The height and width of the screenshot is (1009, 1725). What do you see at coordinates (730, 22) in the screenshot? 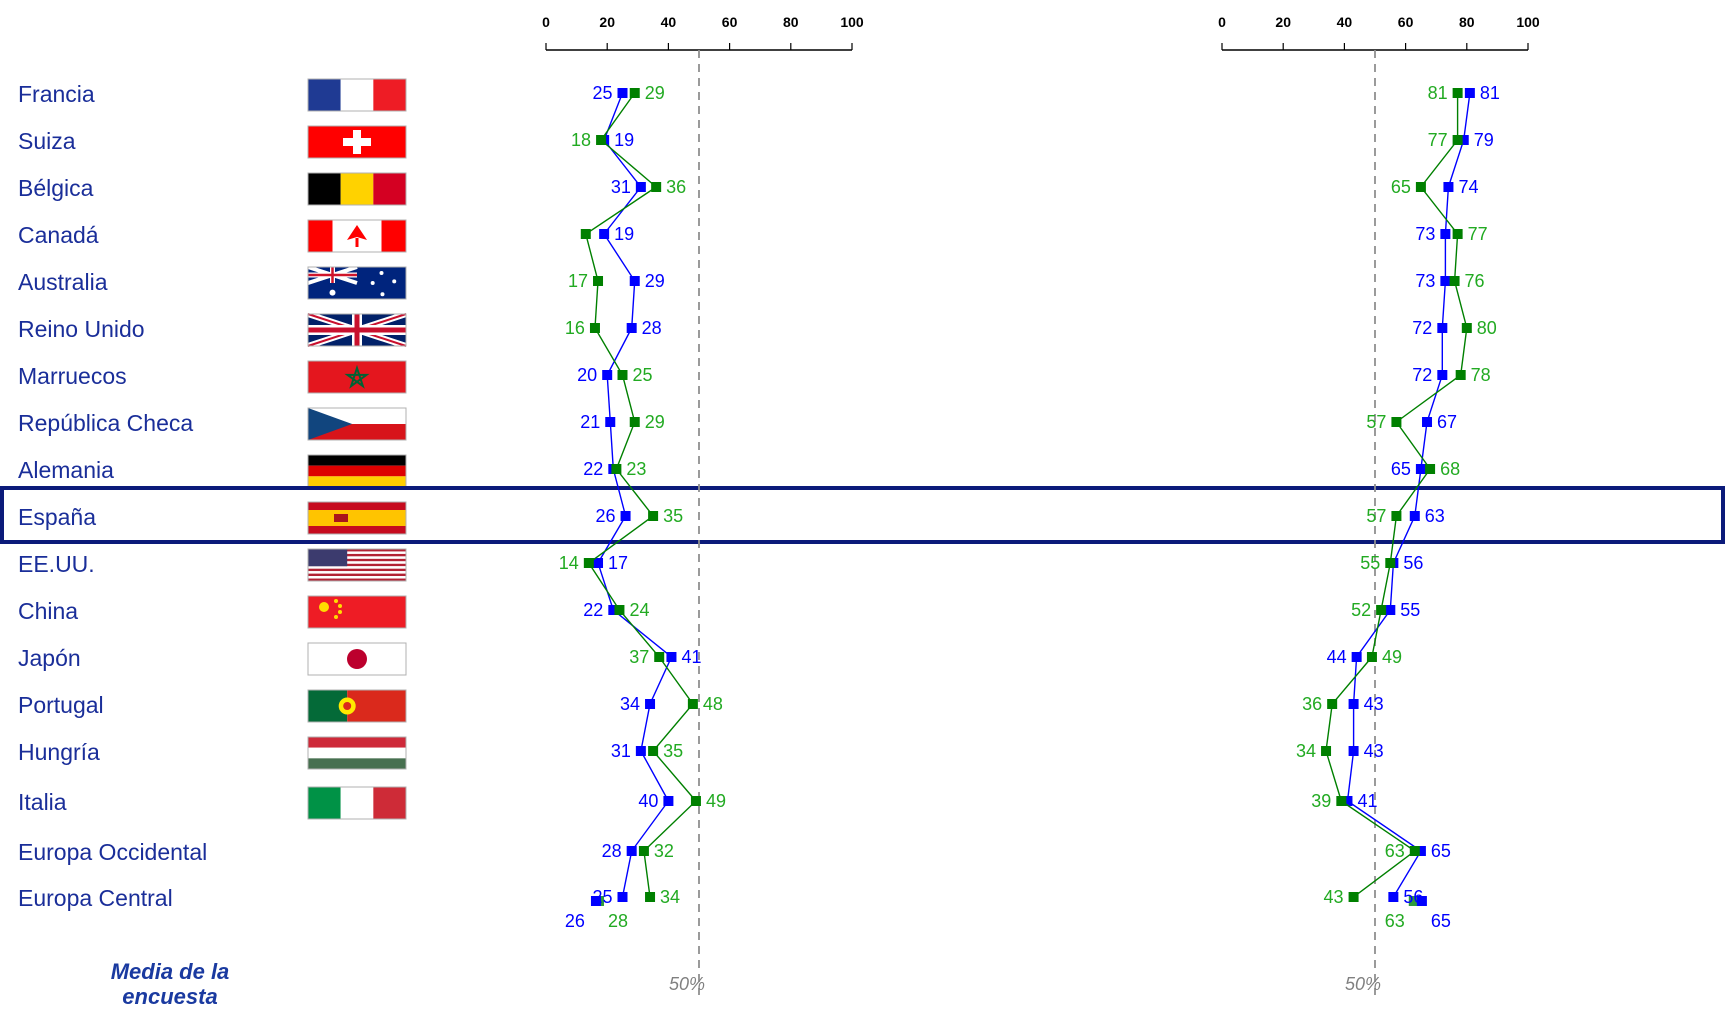
I see `x-tick-label: 60` at bounding box center [730, 22].